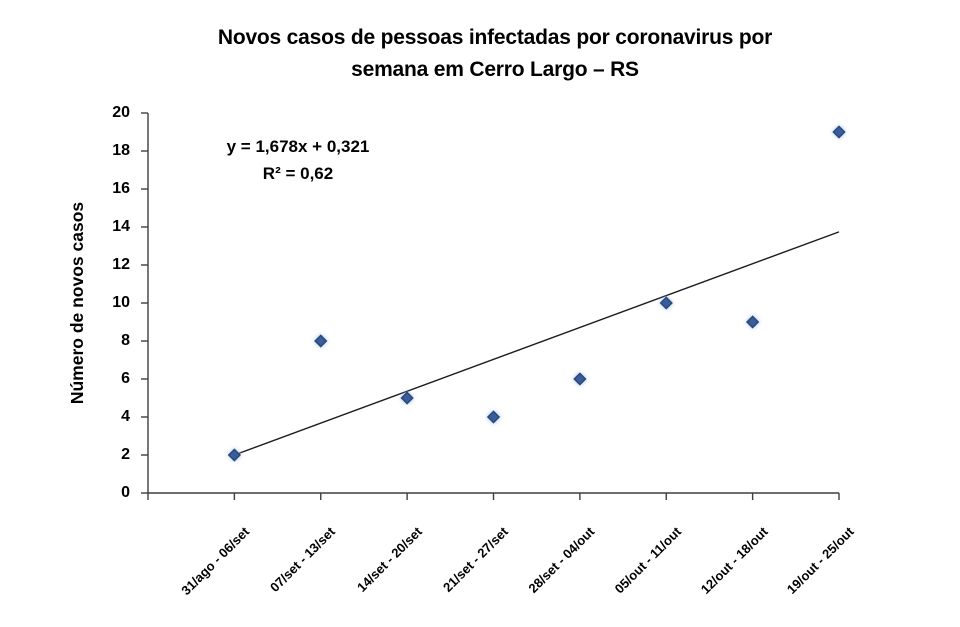  Describe the element at coordinates (125, 492) in the screenshot. I see `y-axis-tick-label: 0` at that location.